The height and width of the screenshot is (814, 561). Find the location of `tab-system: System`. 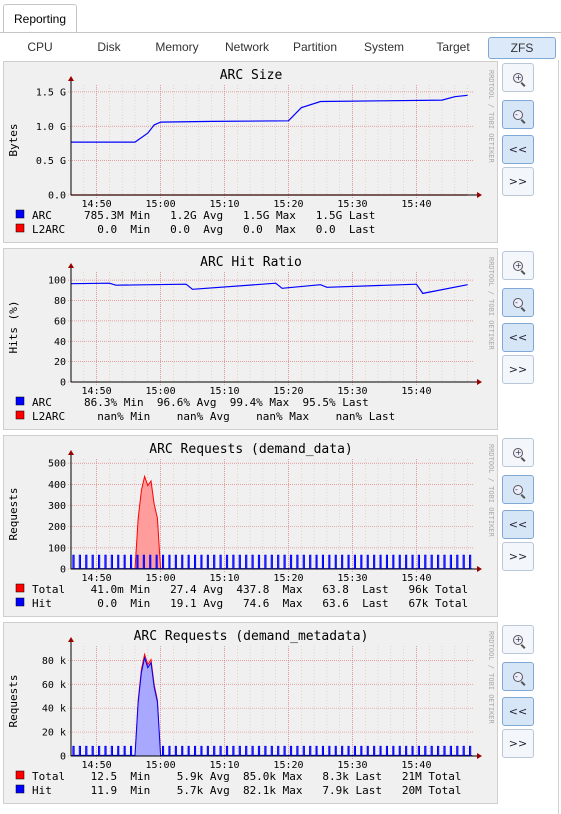

tab-system: System is located at coordinates (383, 47).